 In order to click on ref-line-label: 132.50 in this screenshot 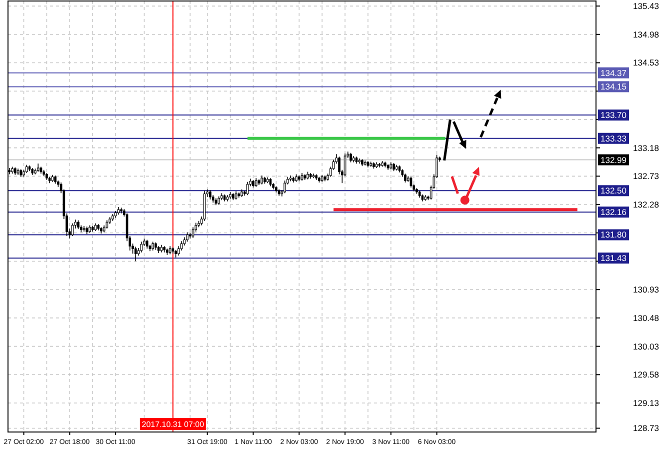, I will do `click(613, 191)`.